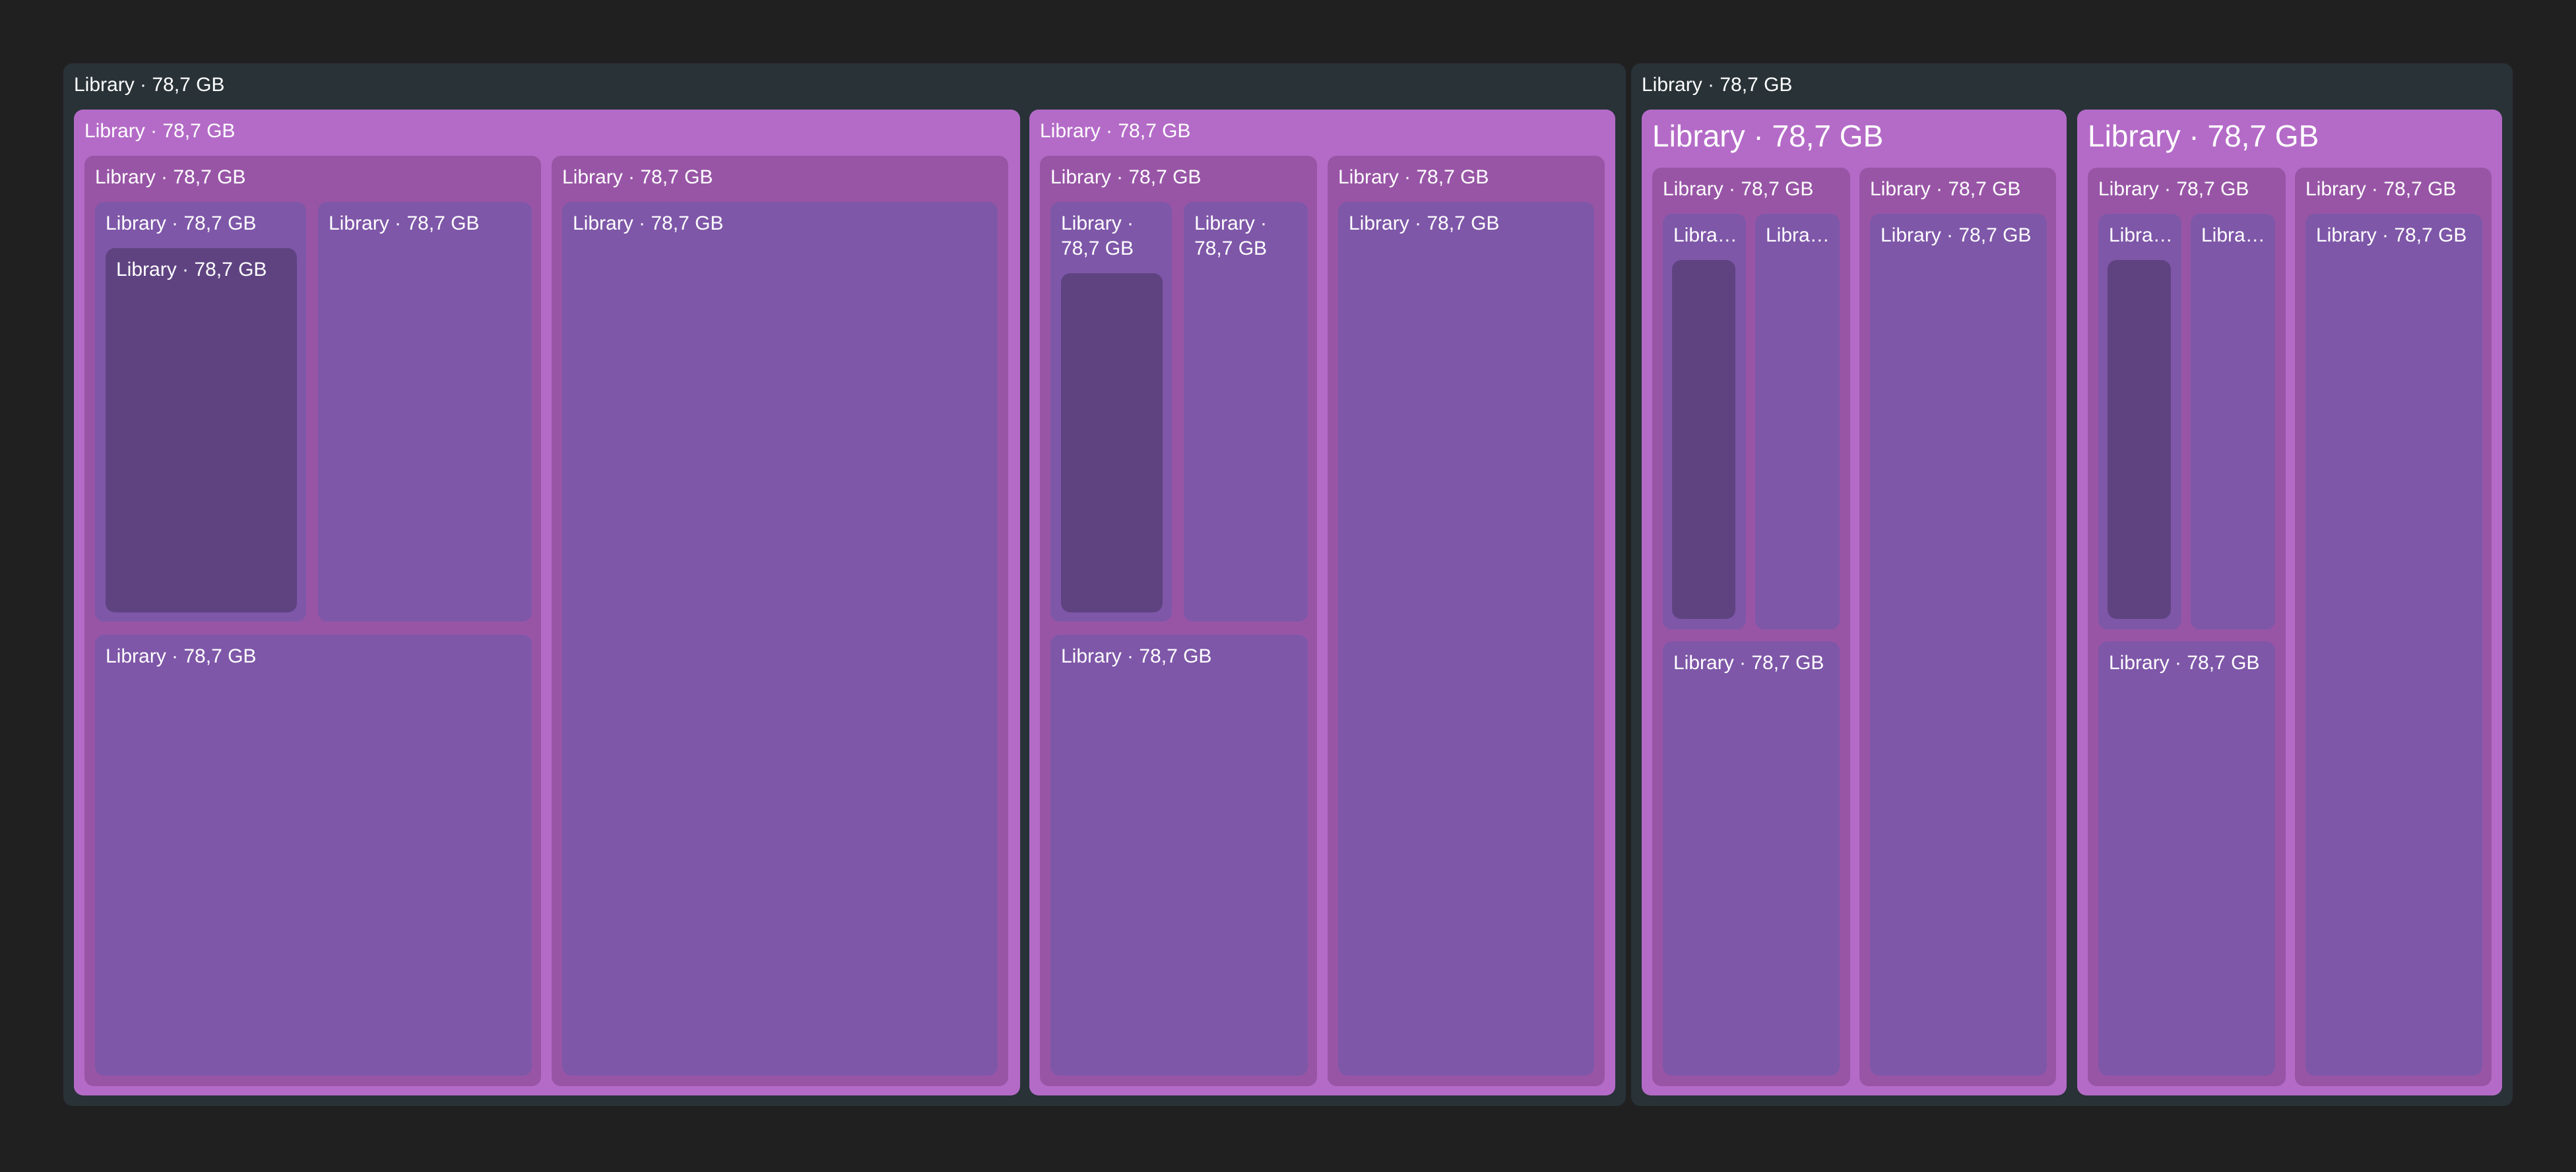 This screenshot has width=2576, height=1172. What do you see at coordinates (1466, 639) in the screenshot?
I see `treemap-node-a2b-1: Library · 78,7 GB` at bounding box center [1466, 639].